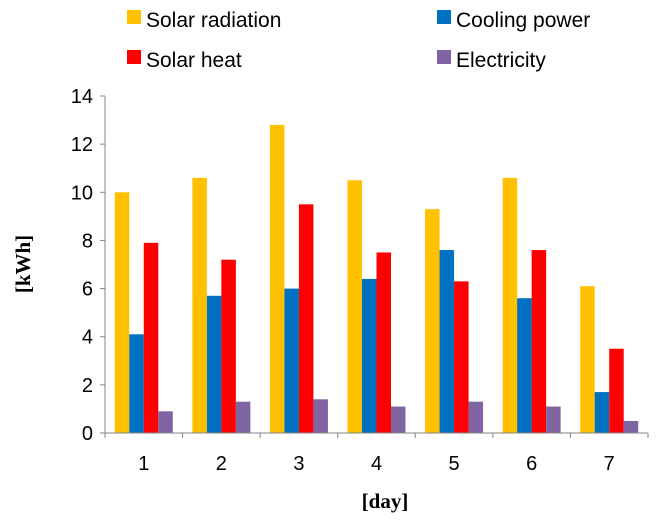 Image resolution: width=670 pixels, height=522 pixels. What do you see at coordinates (213, 20) in the screenshot?
I see `legend-label-solar-radiation: Solar radiation` at bounding box center [213, 20].